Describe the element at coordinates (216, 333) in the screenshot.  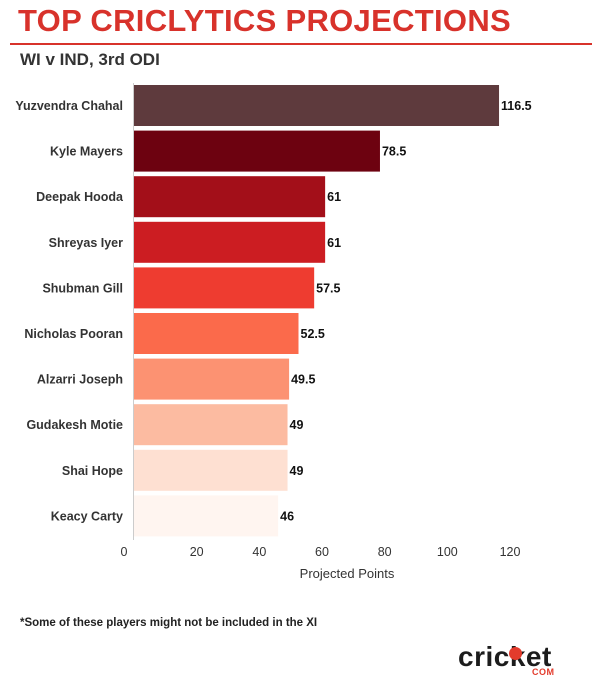
I see `bar-nicholas-pooran` at that location.